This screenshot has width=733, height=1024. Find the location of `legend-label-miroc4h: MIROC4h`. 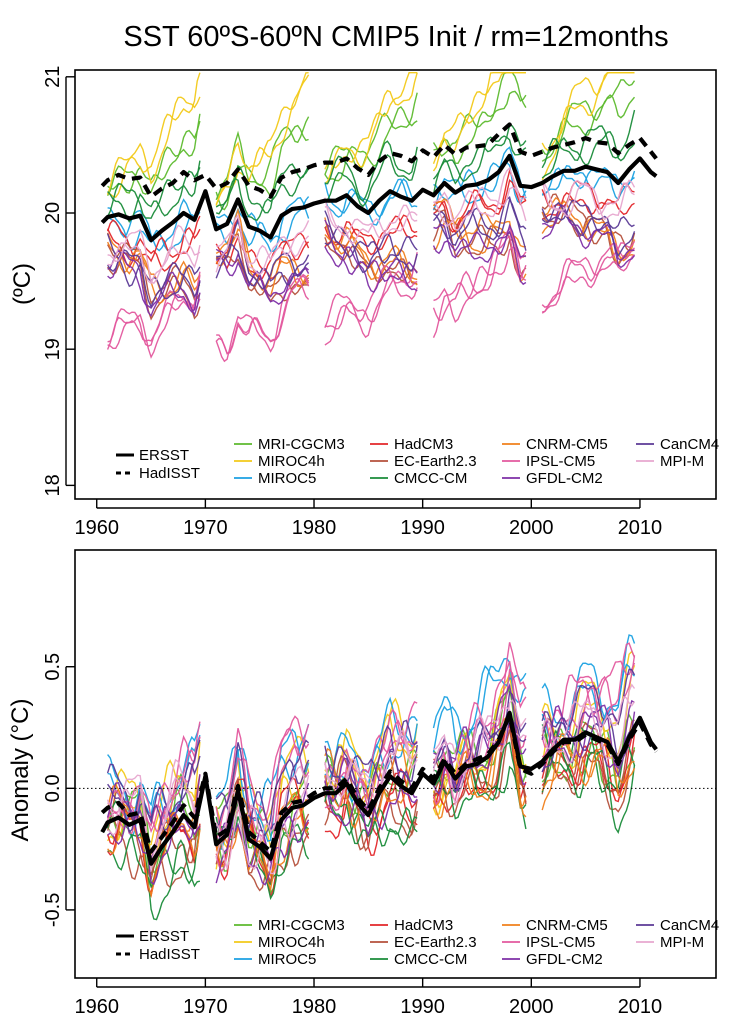

legend-label-miroc4h: MIROC4h is located at coordinates (291, 461).